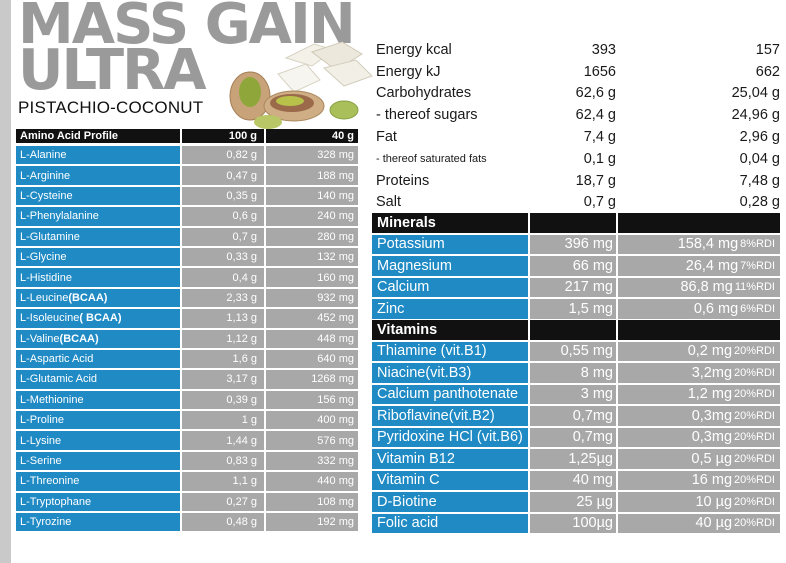 This screenshot has width=786, height=563. Describe the element at coordinates (578, 159) in the screenshot. I see `nutrition-row: - thereof saturated fats 0,1 g 0,04 g` at that location.